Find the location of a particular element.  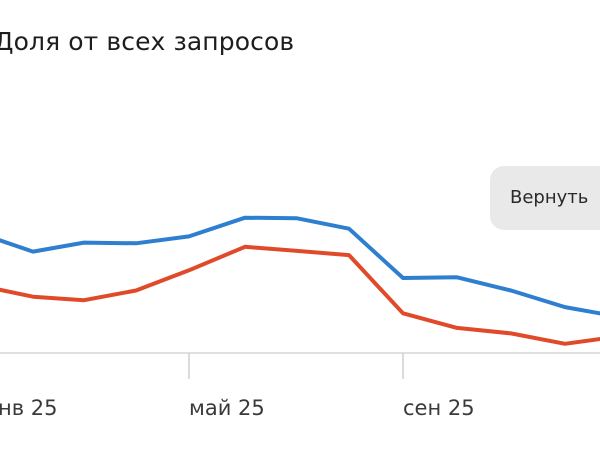

x-tick-label: май 25 is located at coordinates (227, 408).